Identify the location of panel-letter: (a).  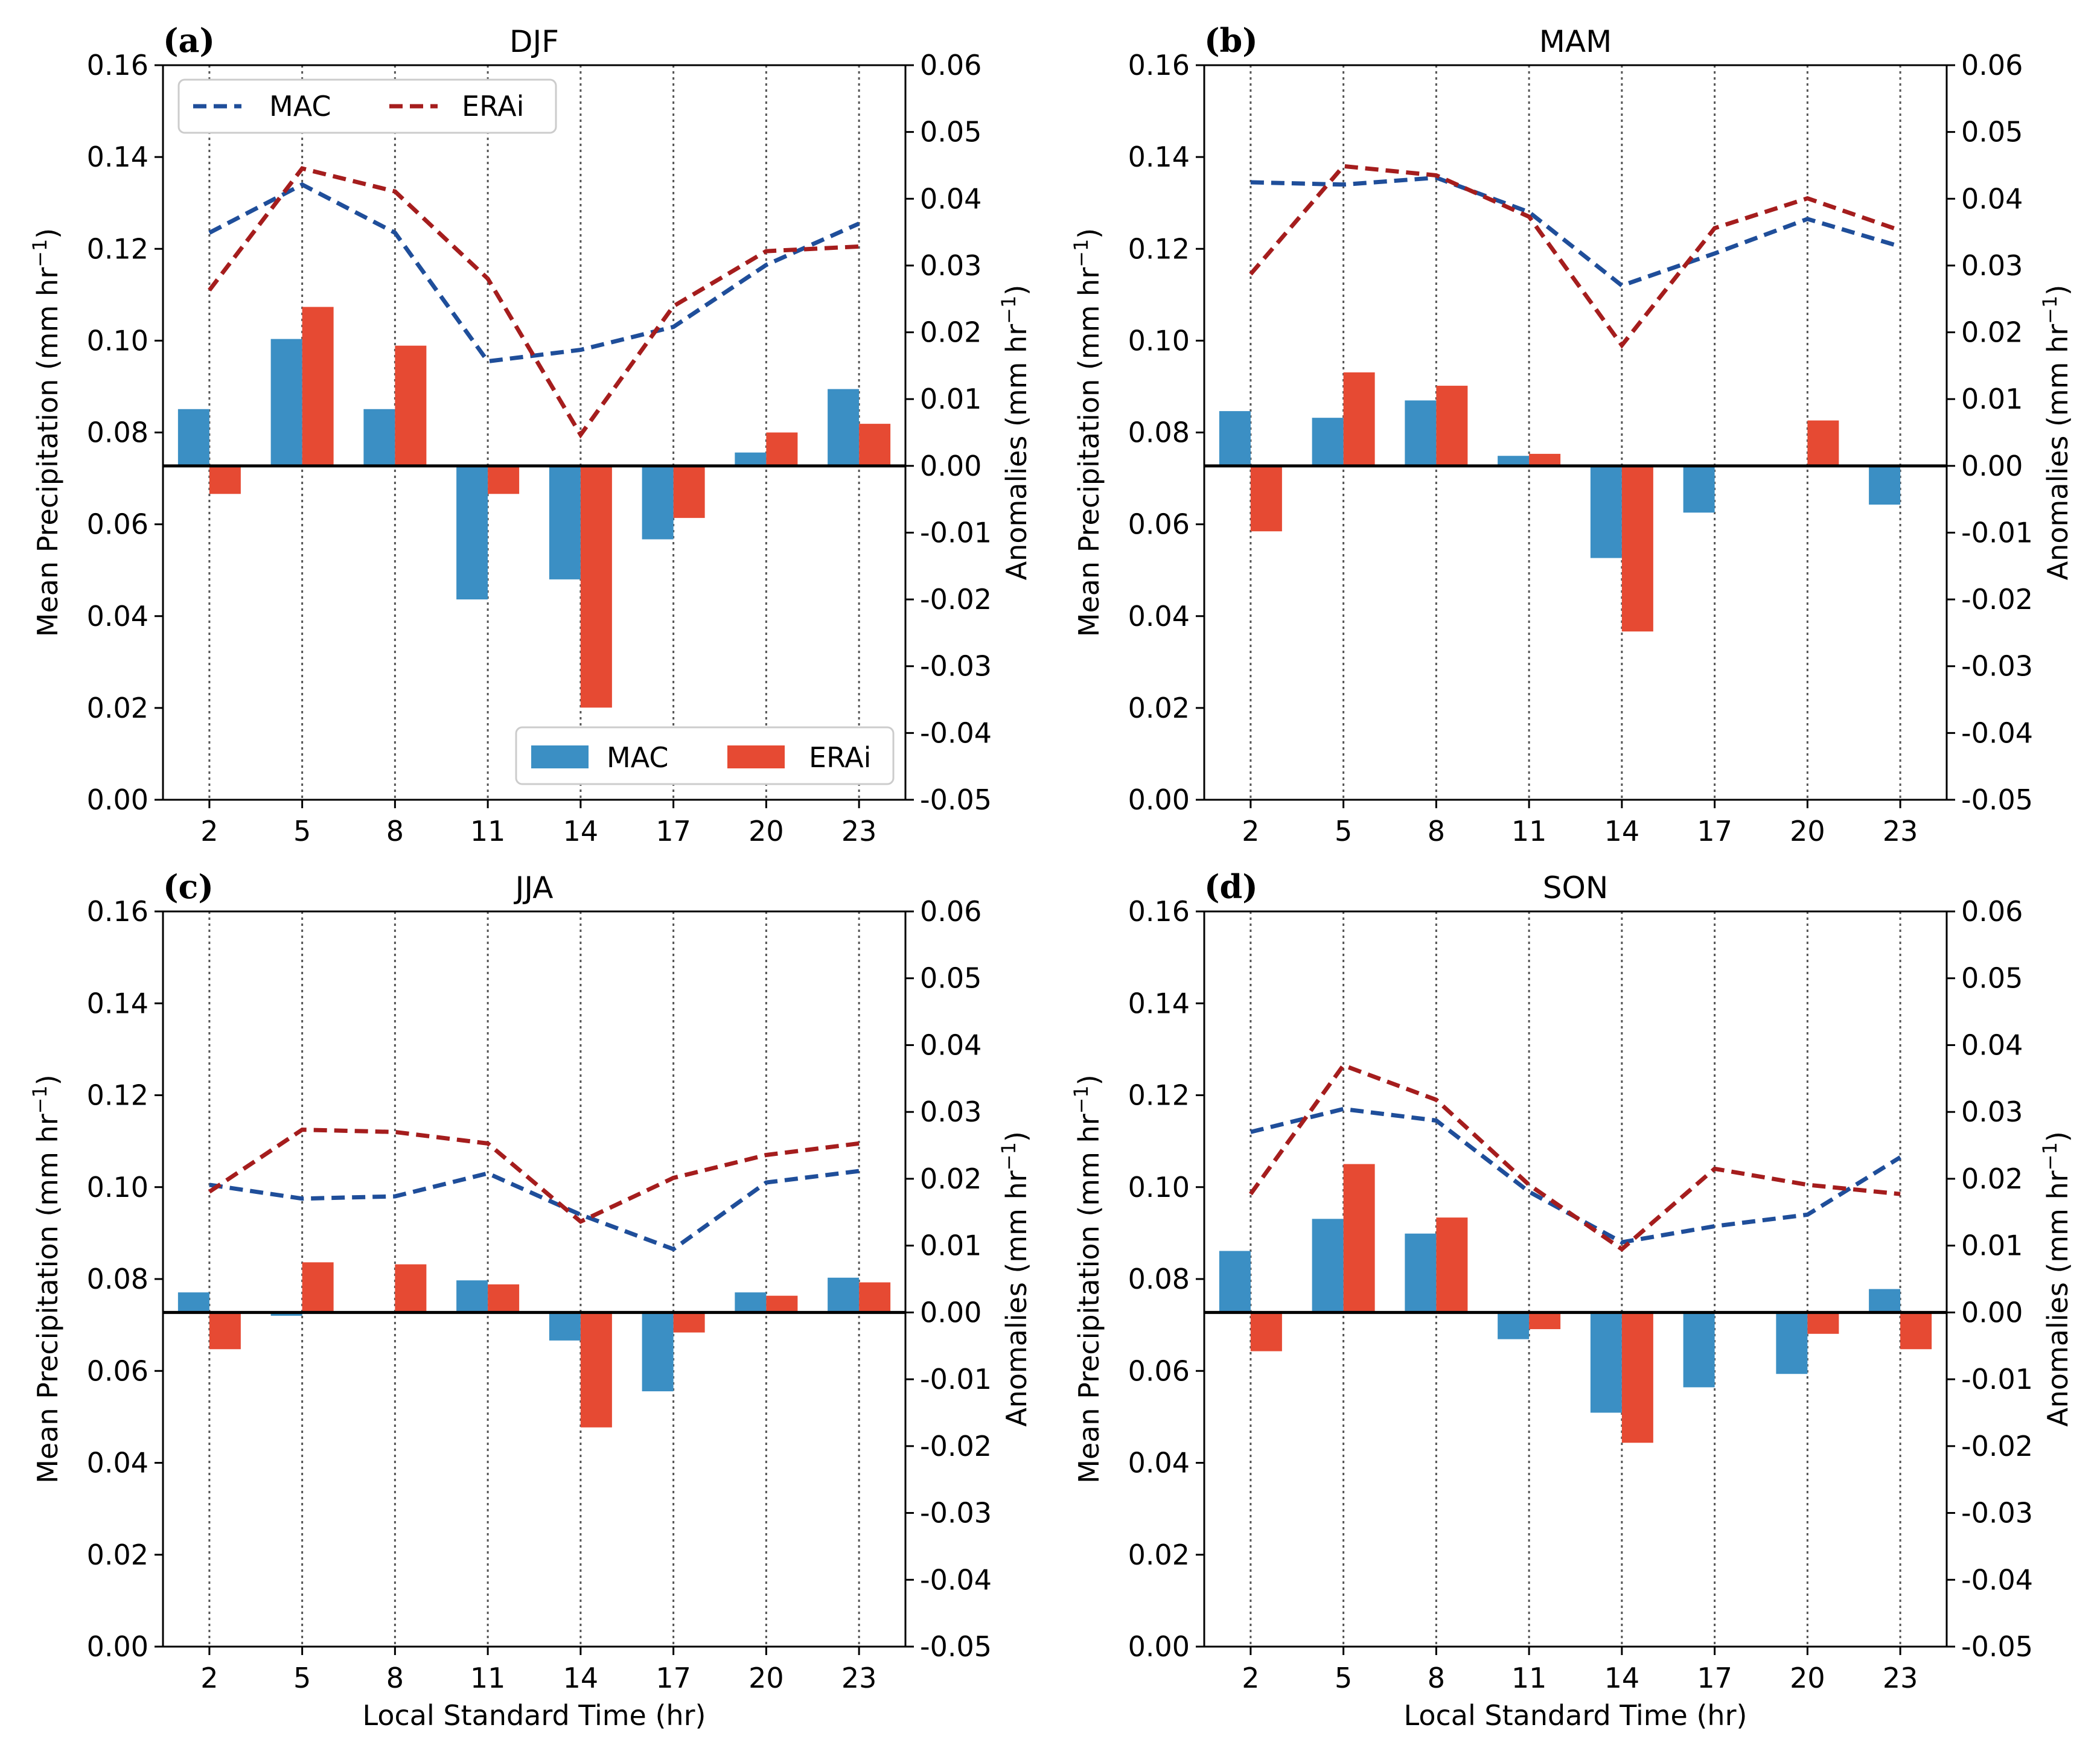
(189, 40).